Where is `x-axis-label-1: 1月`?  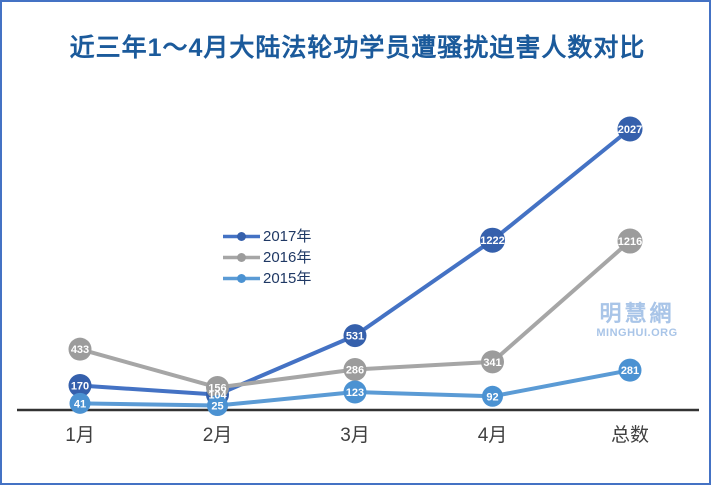 x-axis-label-1: 1月 is located at coordinates (80, 435).